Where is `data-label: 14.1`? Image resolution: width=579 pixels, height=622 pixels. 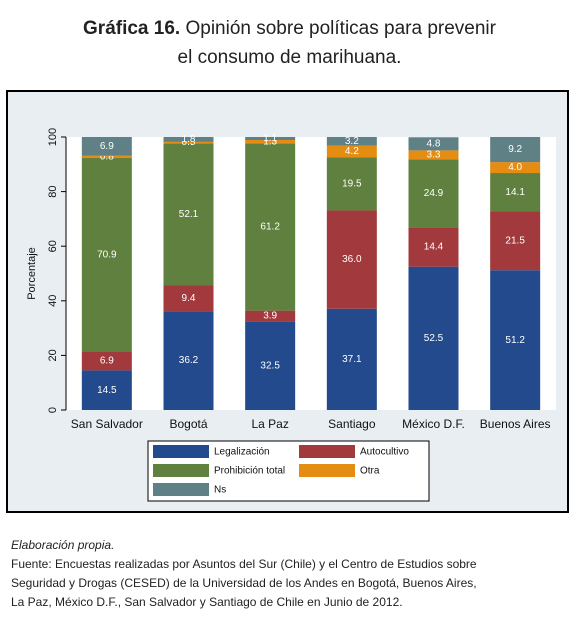
data-label: 14.1 is located at coordinates (515, 192).